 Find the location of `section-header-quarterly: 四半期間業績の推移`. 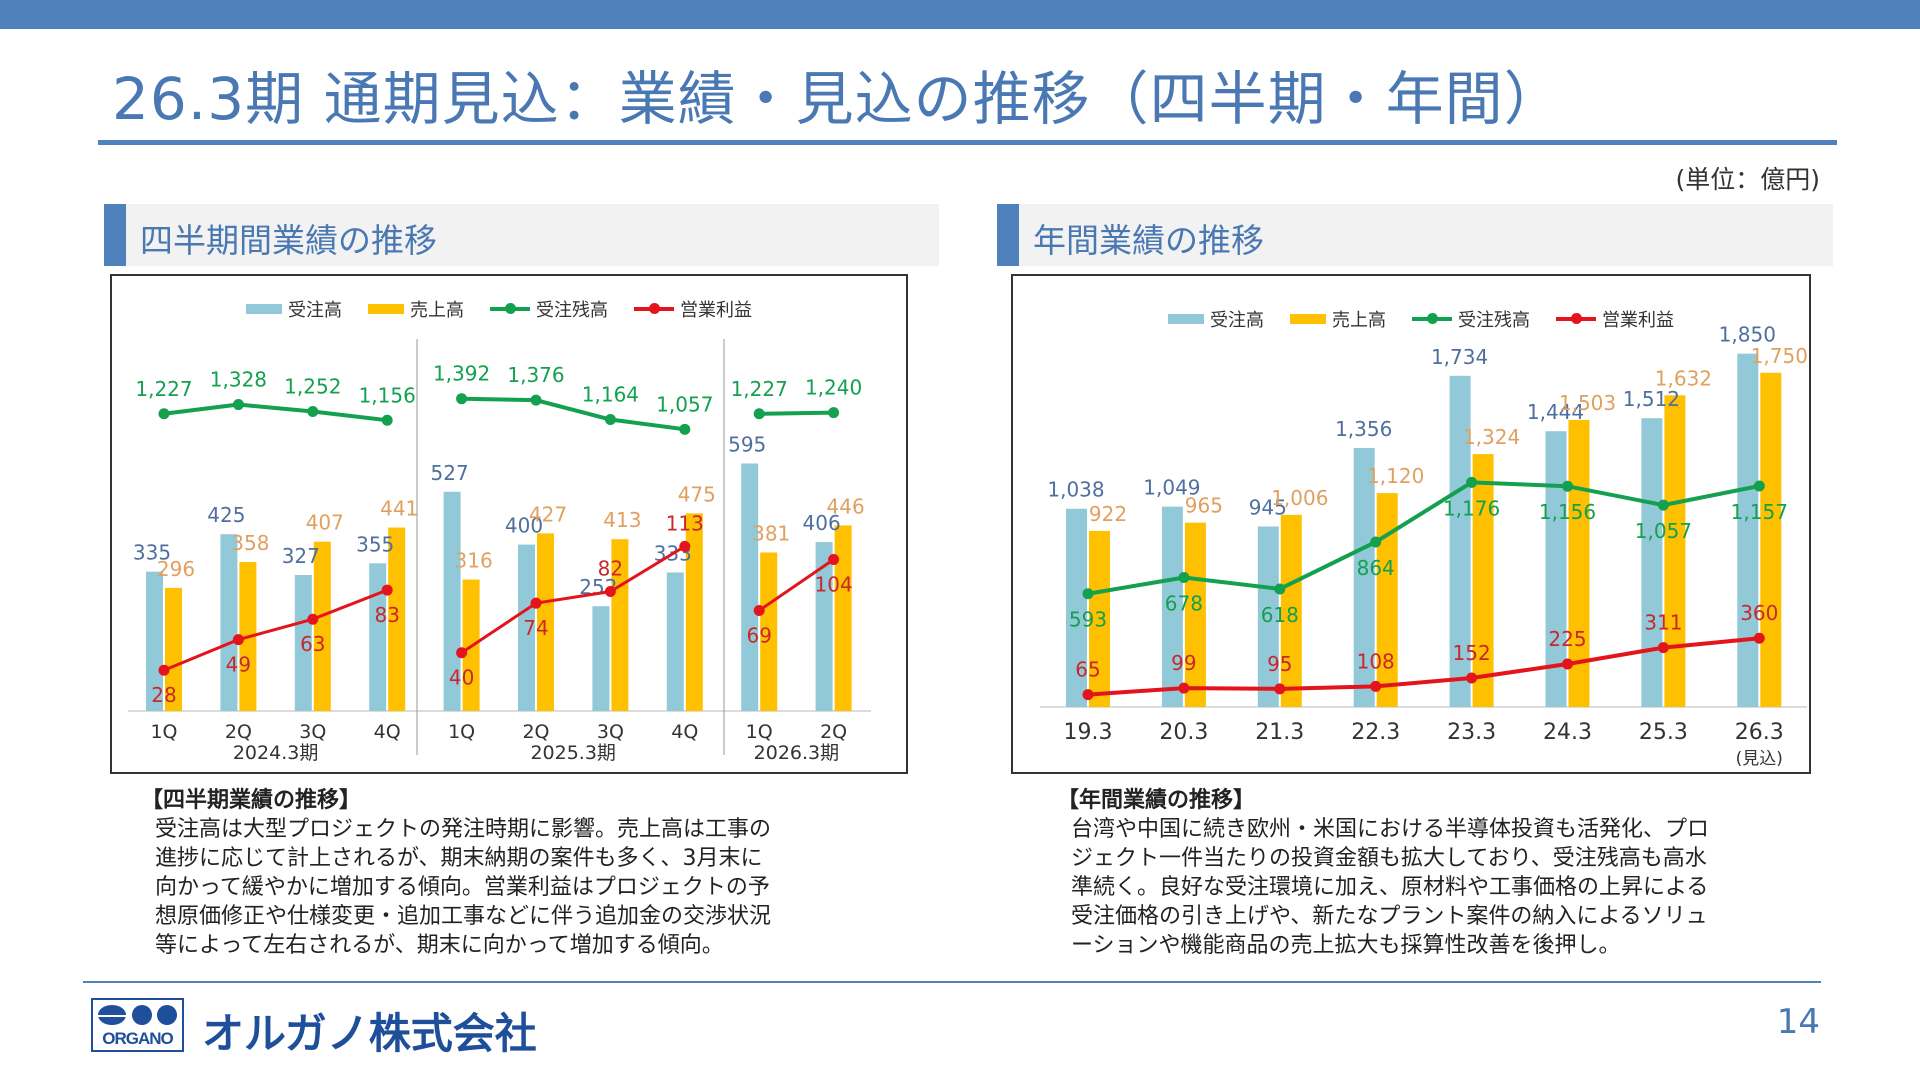

section-header-quarterly: 四半期間業績の推移 is located at coordinates (521, 235).